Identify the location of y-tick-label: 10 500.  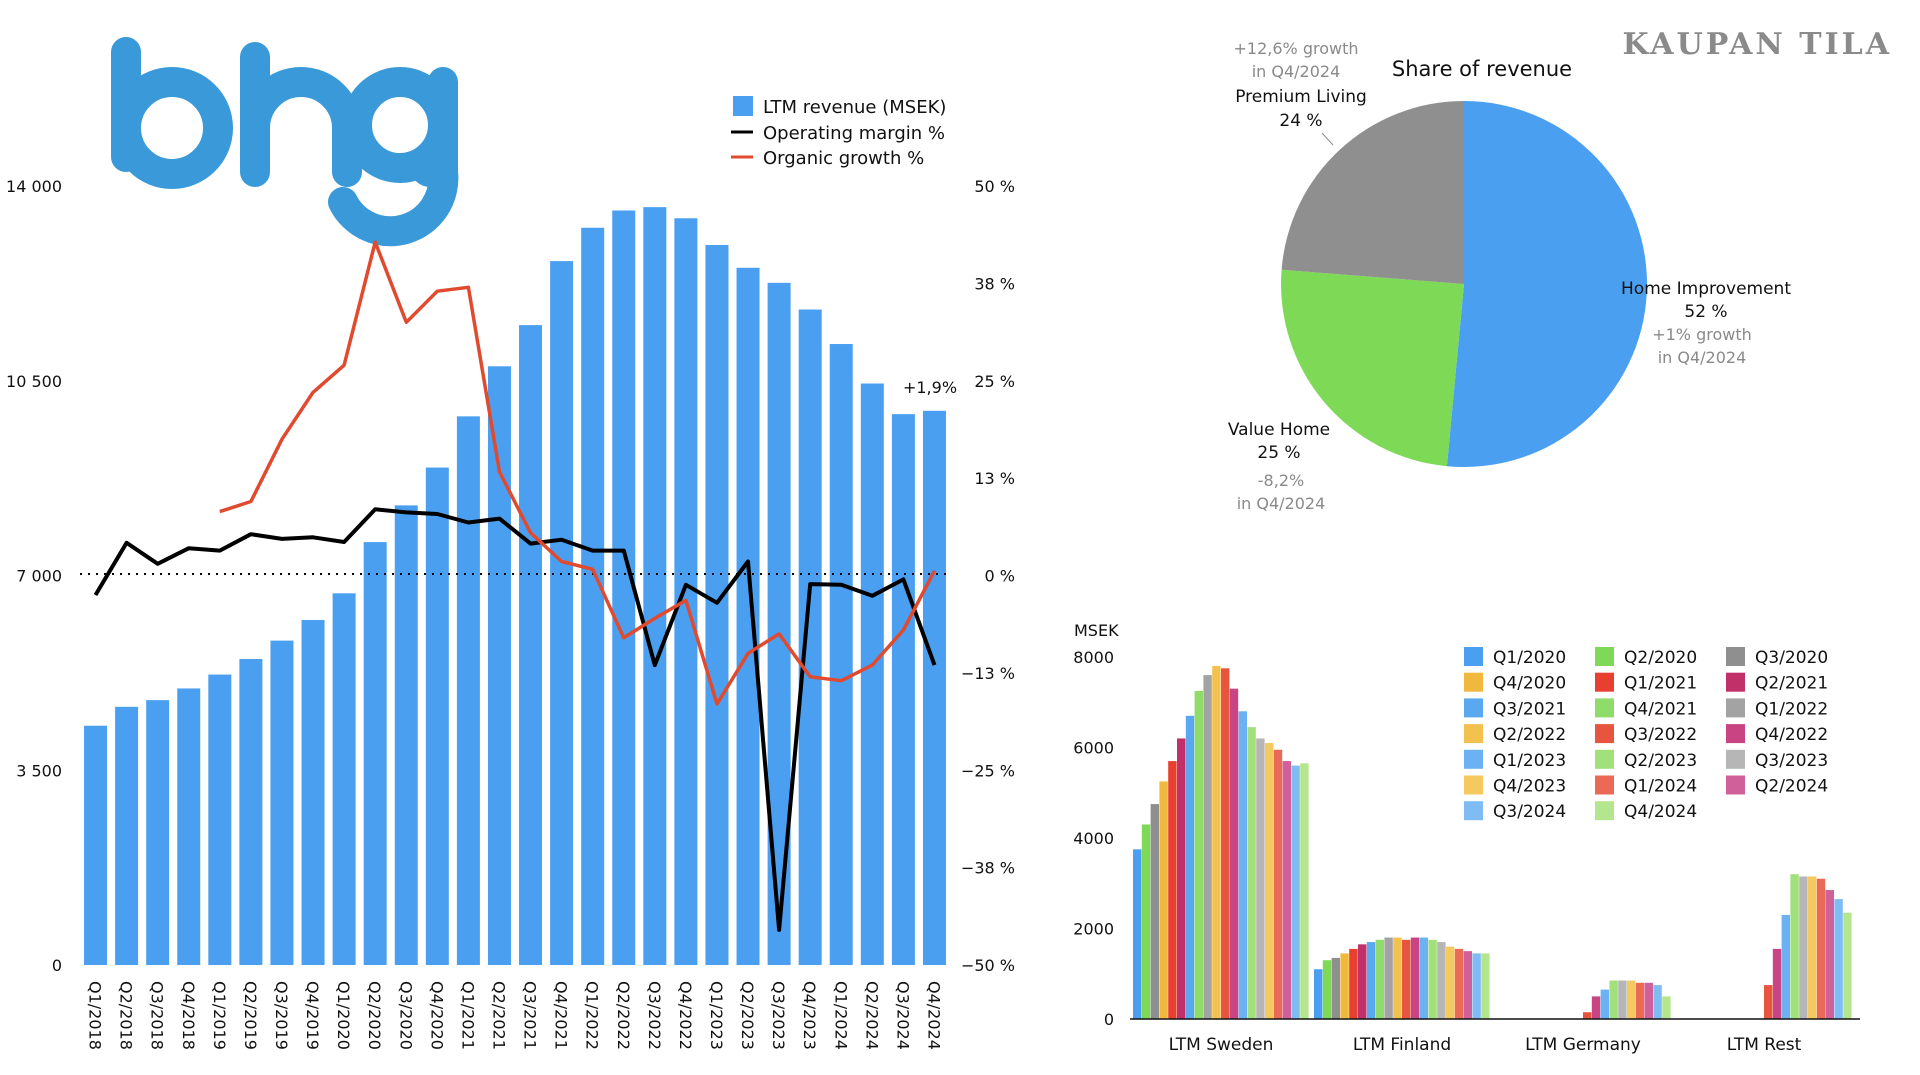
(34, 381).